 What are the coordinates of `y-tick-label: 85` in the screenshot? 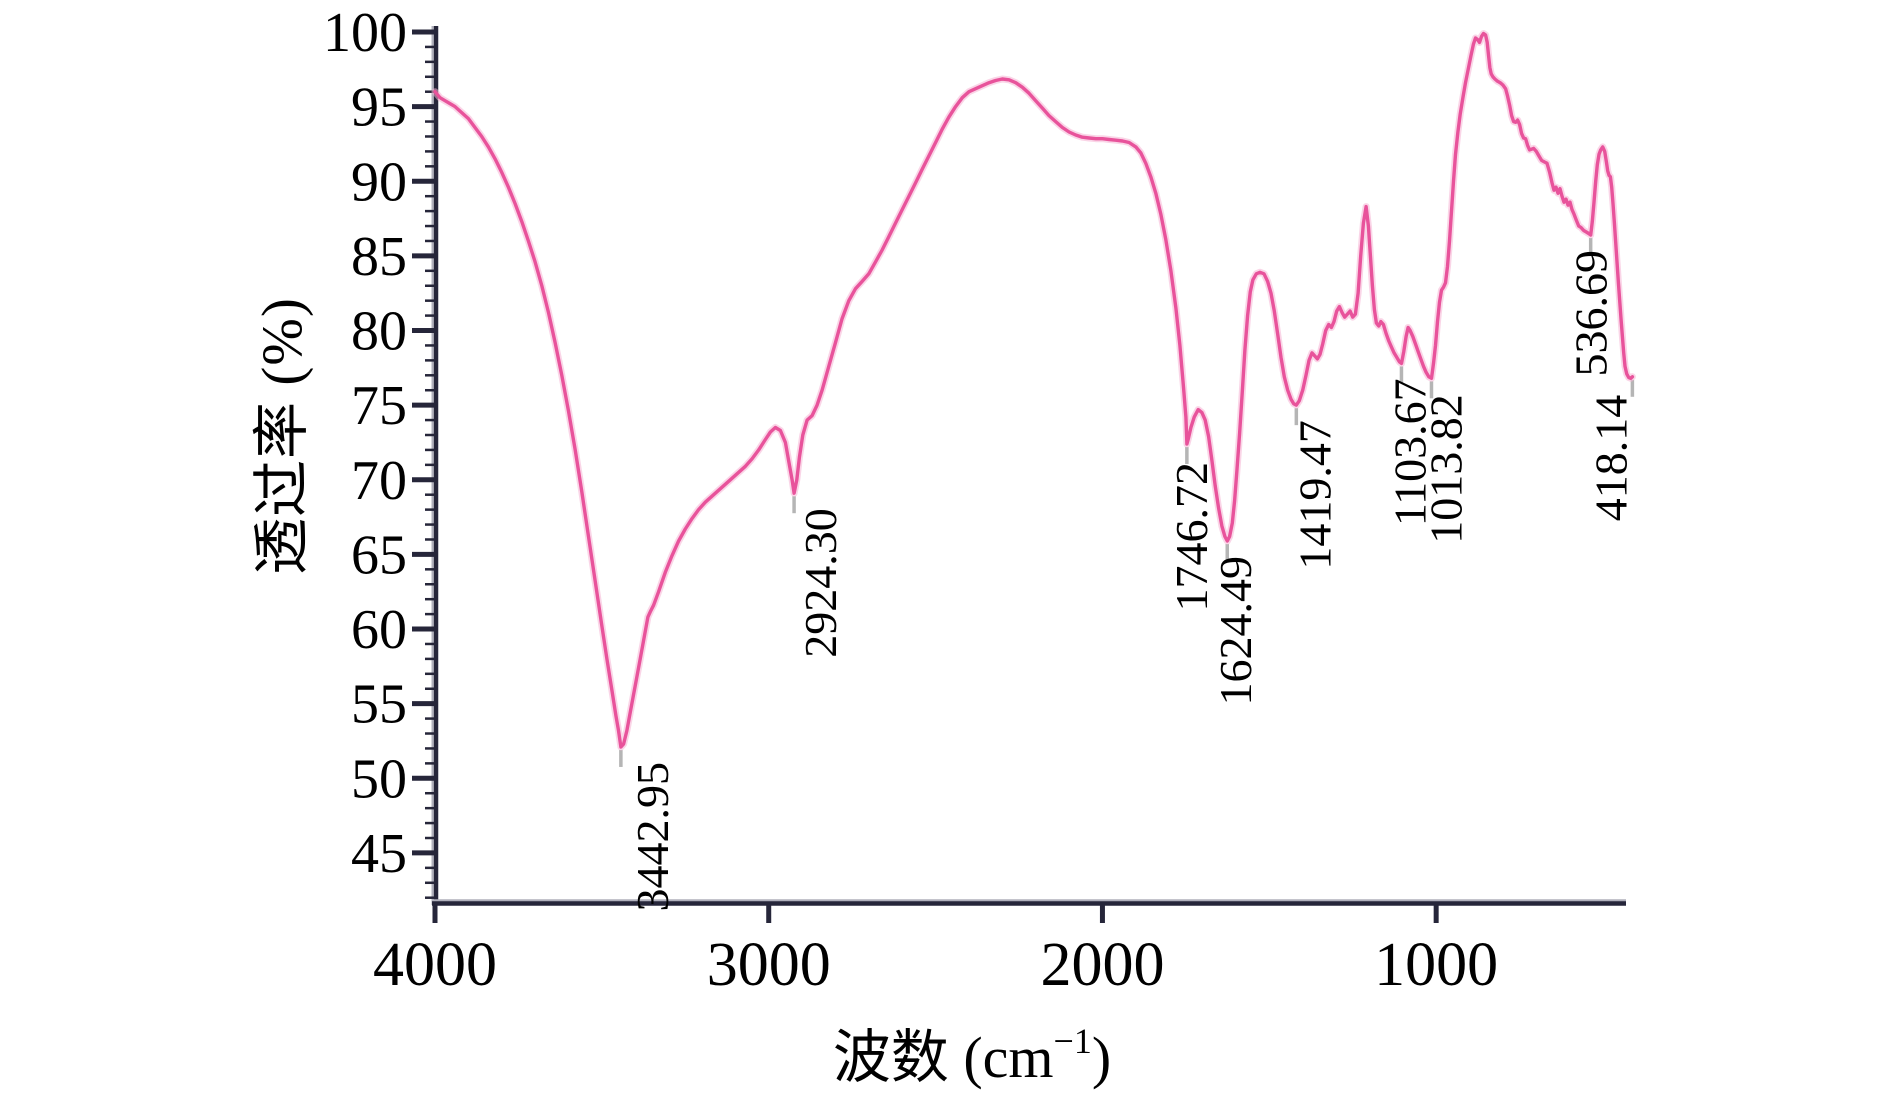 It's located at (379, 257).